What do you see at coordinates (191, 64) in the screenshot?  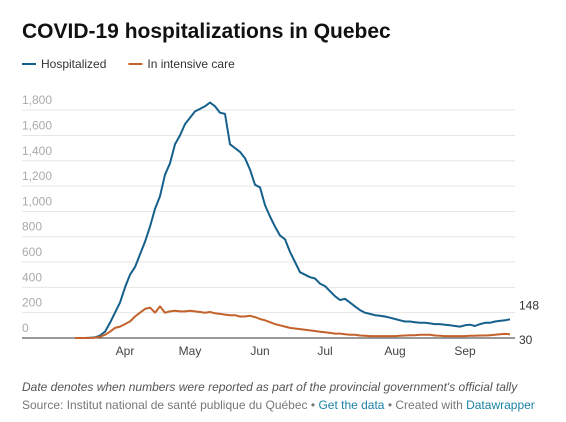 I see `legend-label: In intensive care` at bounding box center [191, 64].